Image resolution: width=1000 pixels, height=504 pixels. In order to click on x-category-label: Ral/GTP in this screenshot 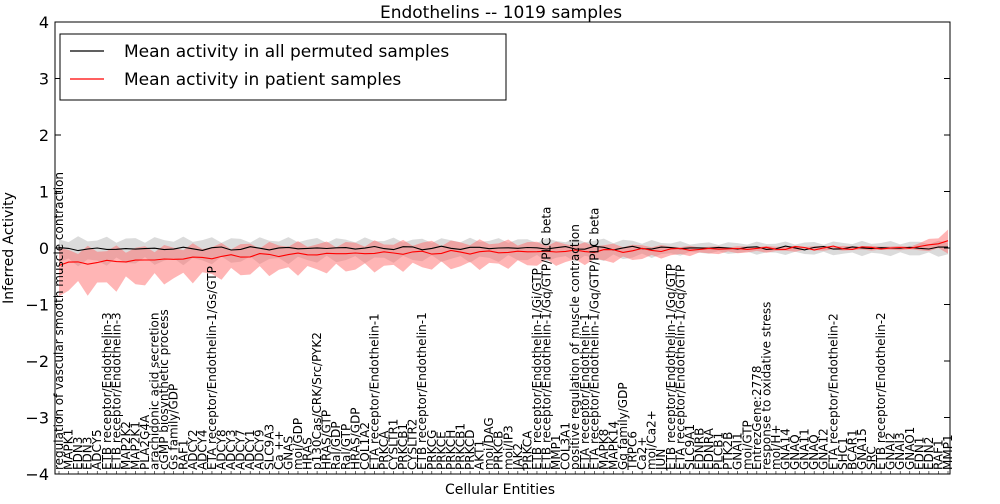, I will do `click(346, 447)`.